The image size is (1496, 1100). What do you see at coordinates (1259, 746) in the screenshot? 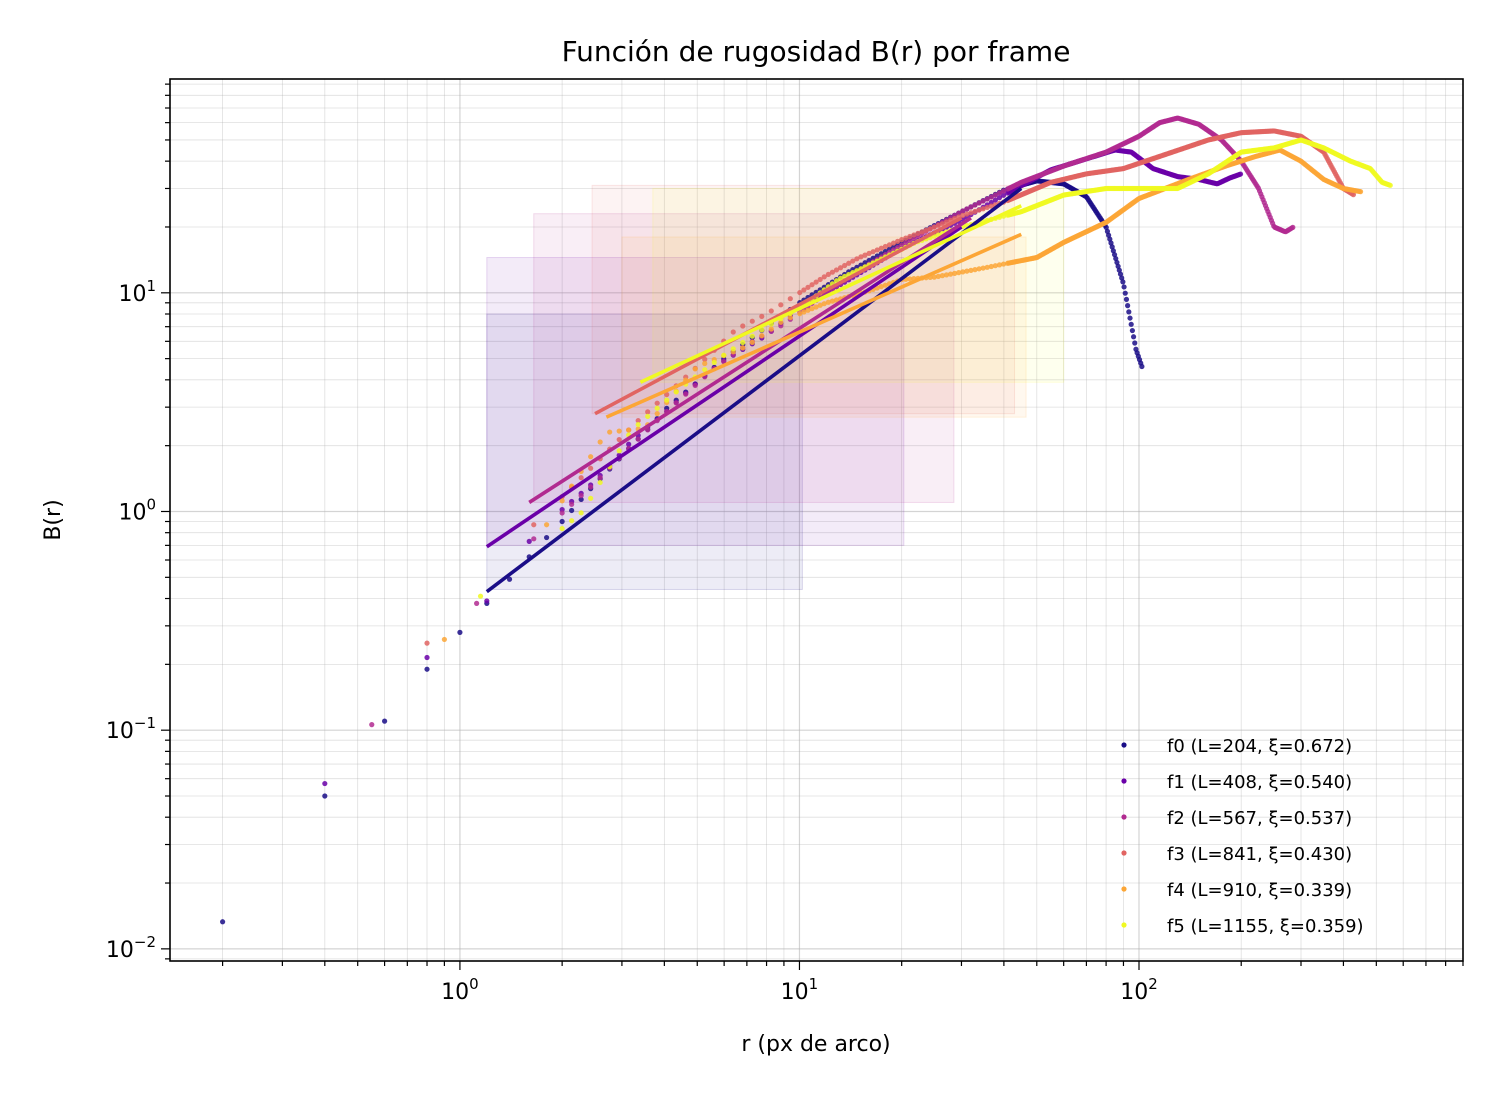
I see `legend-label: f0 (L=204, ξ=0.672)` at bounding box center [1259, 746].